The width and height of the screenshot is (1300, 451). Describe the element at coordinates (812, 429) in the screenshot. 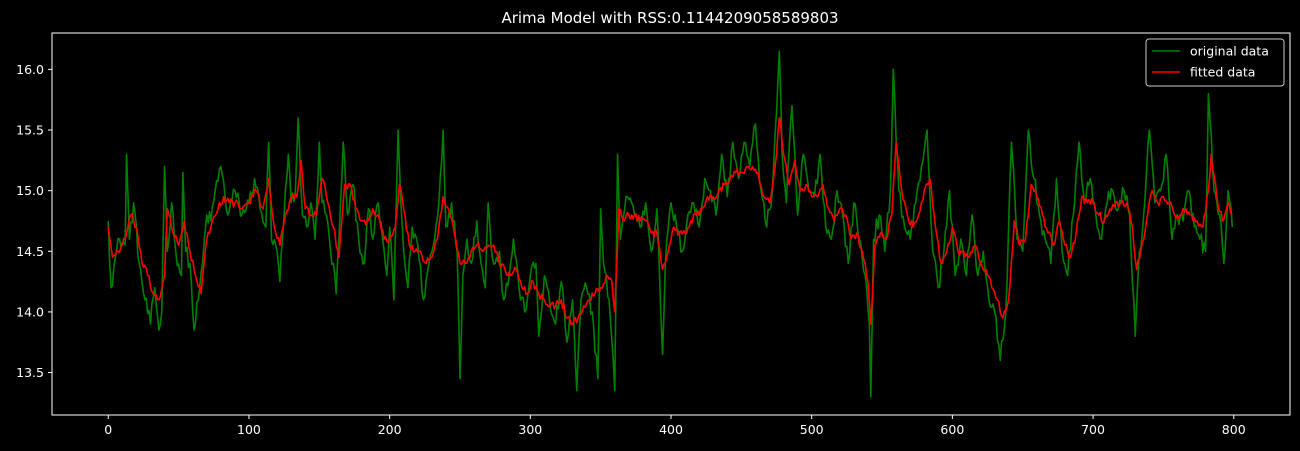

I see `x-tick-label: 500` at that location.